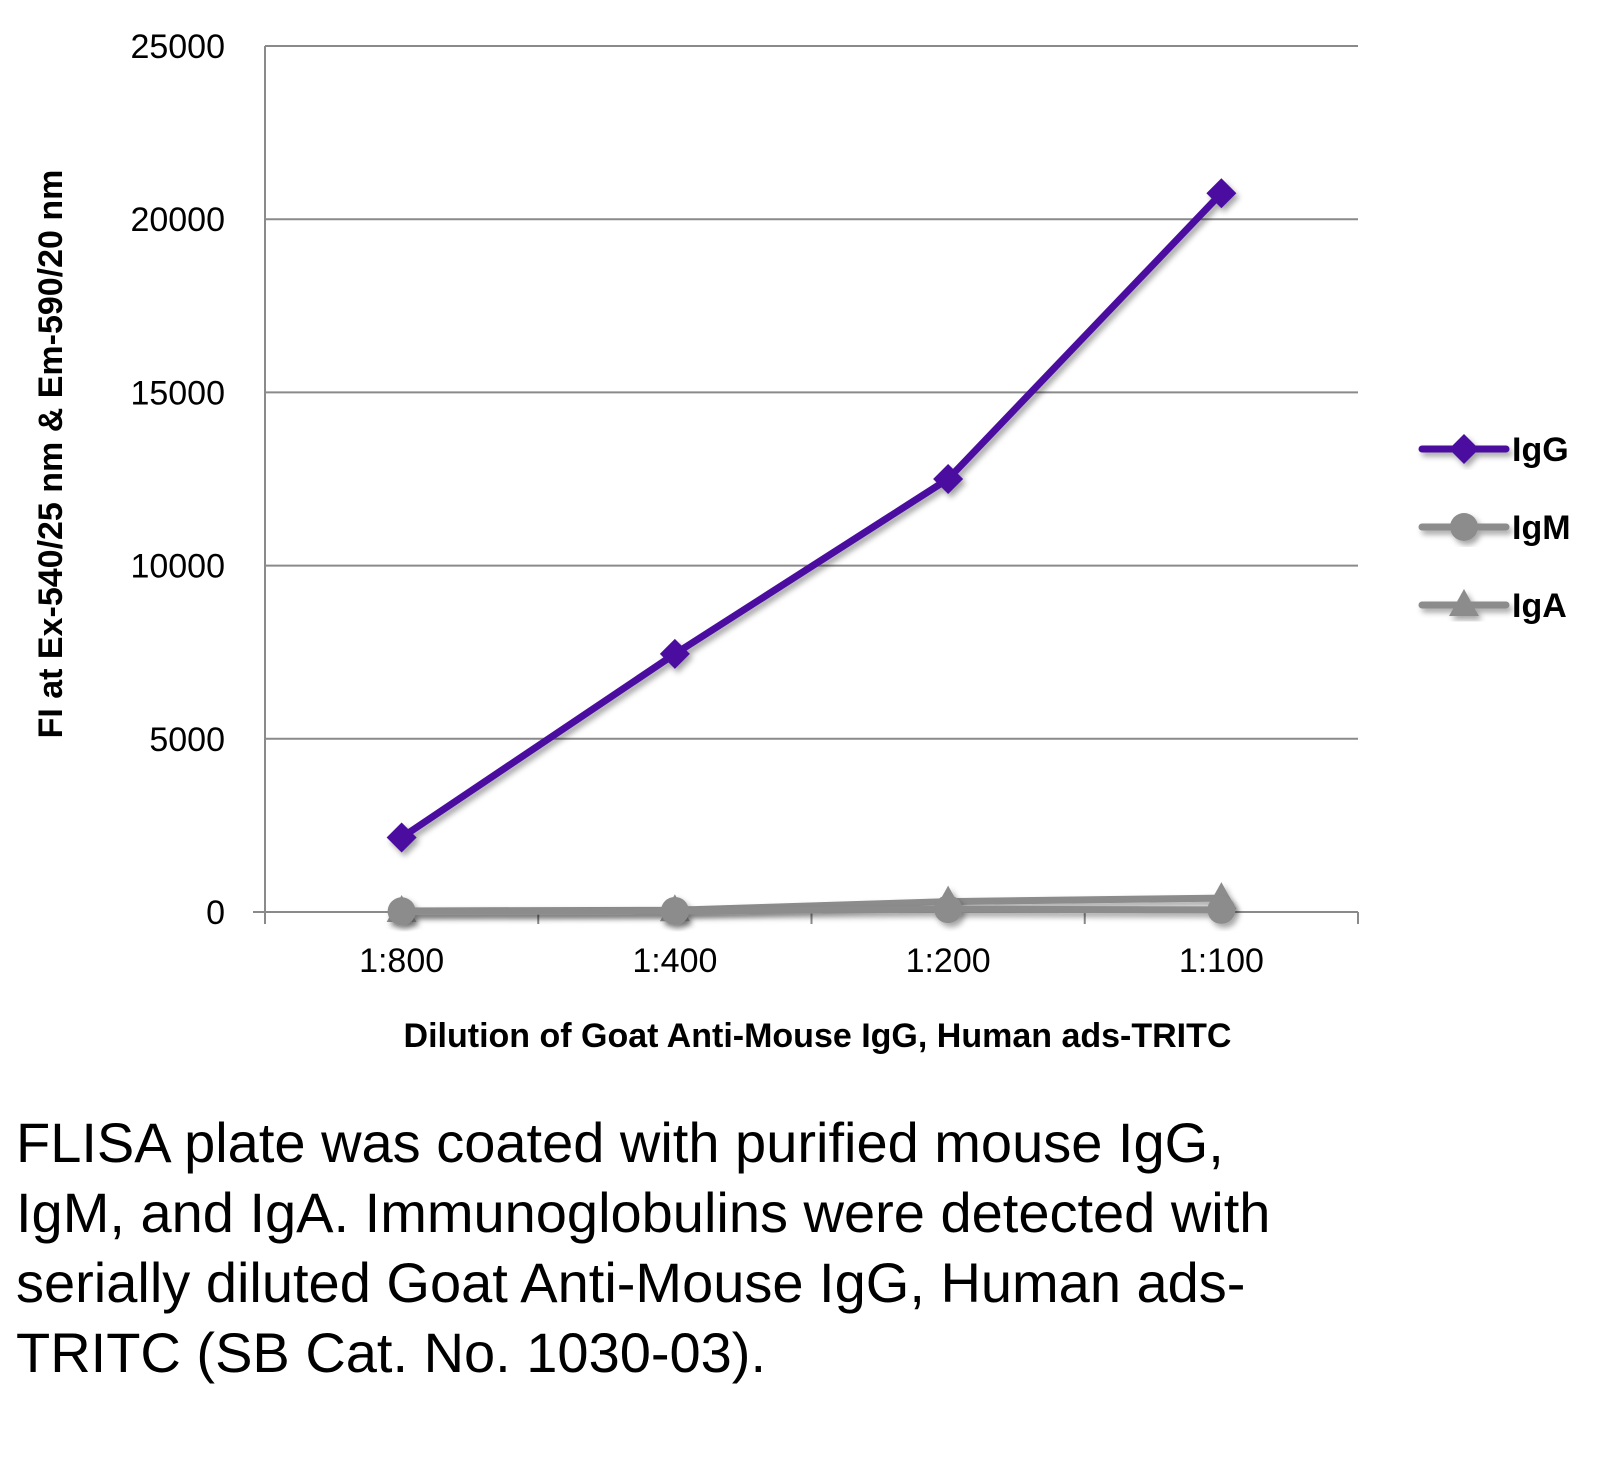 This screenshot has width=1617, height=1465. What do you see at coordinates (177, 567) in the screenshot?
I see `y-tick-label: 10000` at bounding box center [177, 567].